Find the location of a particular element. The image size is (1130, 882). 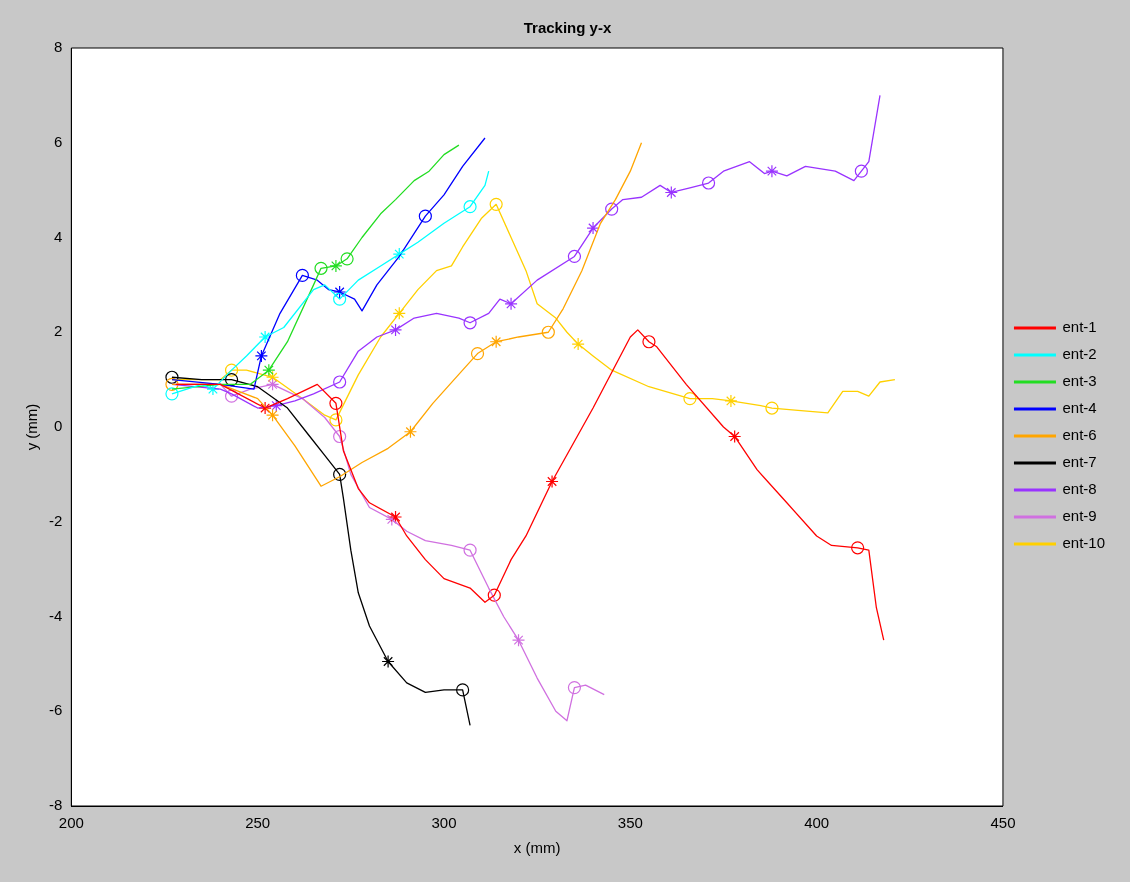

y-tick-label: 8 is located at coordinates (58, 47).